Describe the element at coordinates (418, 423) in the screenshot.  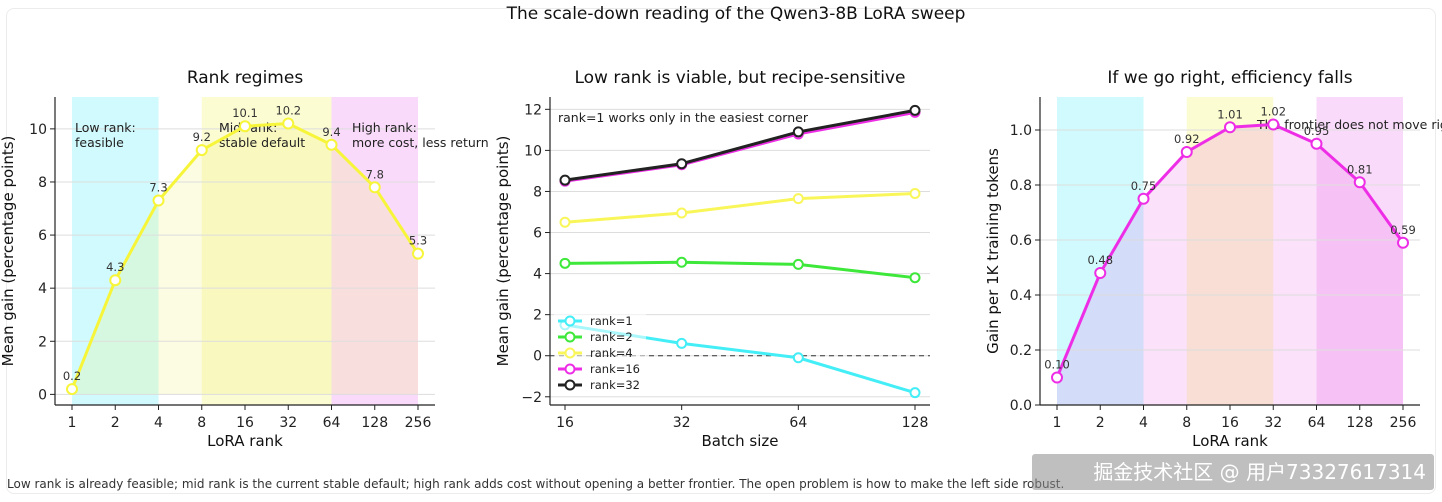
I see `x-tick-label: 256` at that location.